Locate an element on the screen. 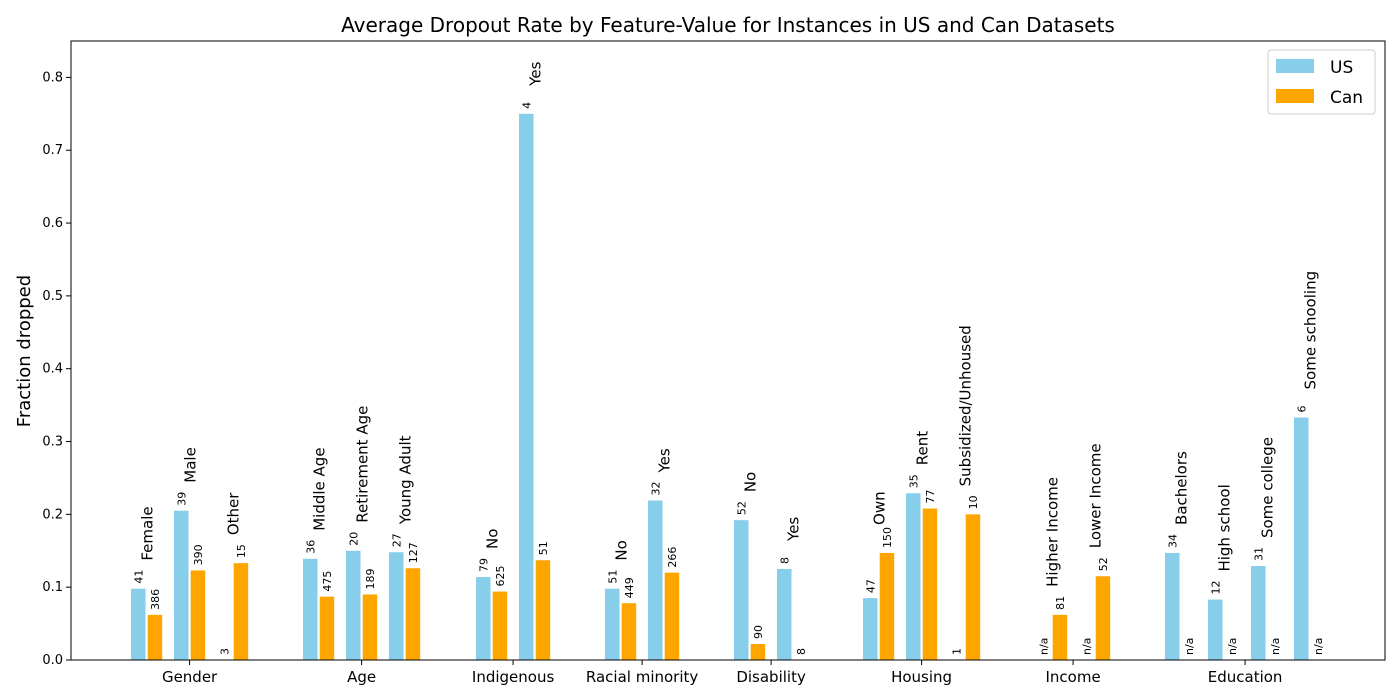  feature-value-label: Lower Income is located at coordinates (1096, 495).